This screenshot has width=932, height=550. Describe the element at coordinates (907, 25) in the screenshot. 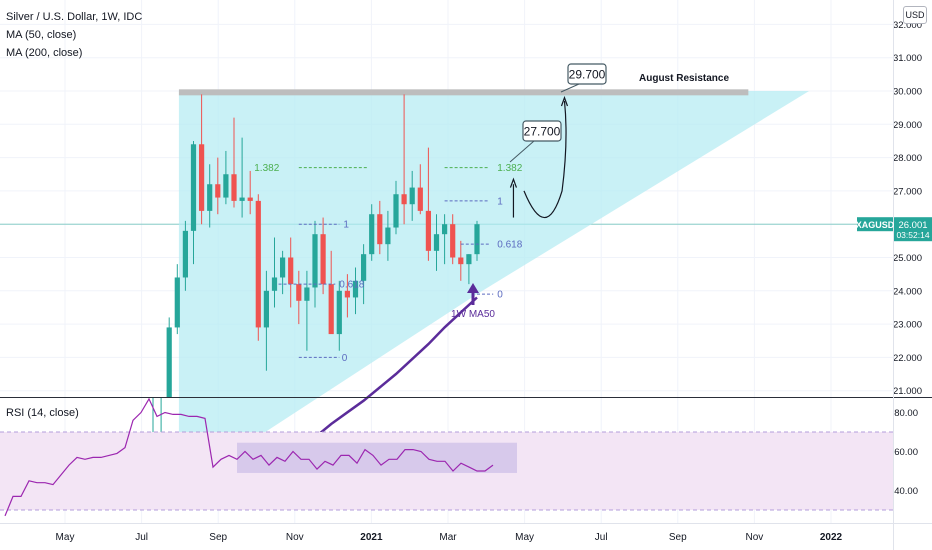

I see `y-tick-label: 32.000` at that location.